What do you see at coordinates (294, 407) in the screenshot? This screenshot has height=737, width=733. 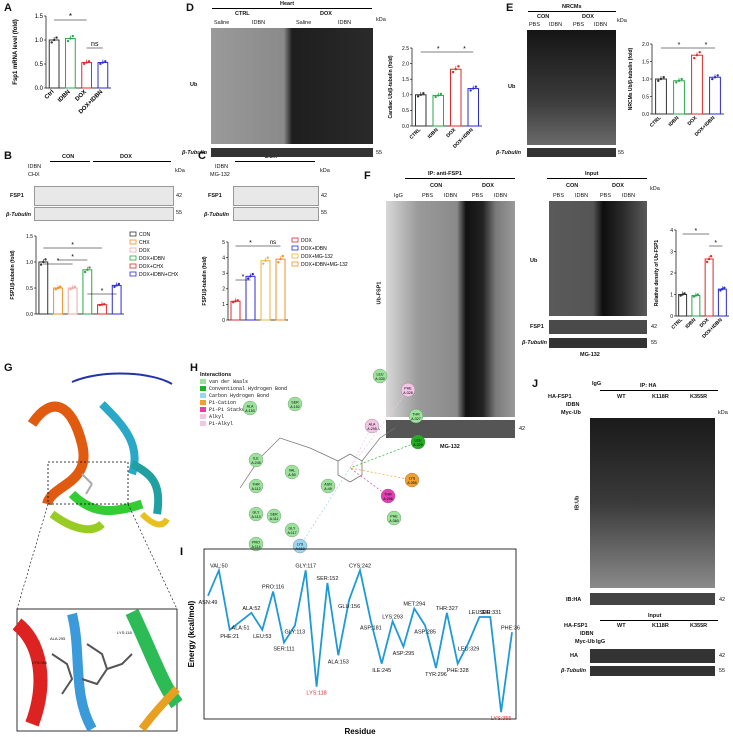 I see `residue-label: A:152` at bounding box center [294, 407].